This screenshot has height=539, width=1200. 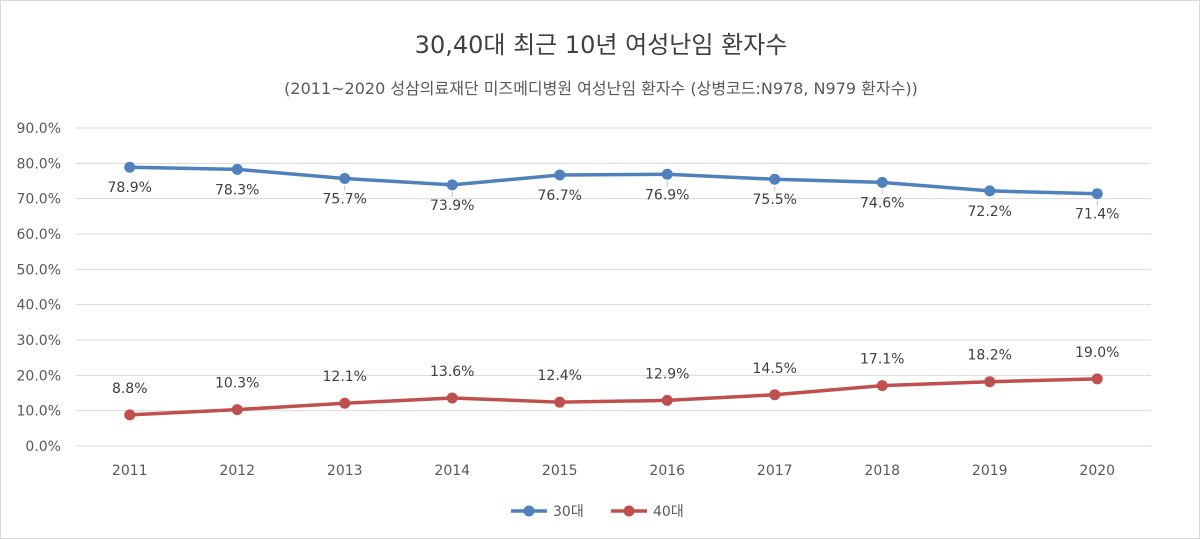 I want to click on x-tick-label: 2012, so click(x=237, y=471).